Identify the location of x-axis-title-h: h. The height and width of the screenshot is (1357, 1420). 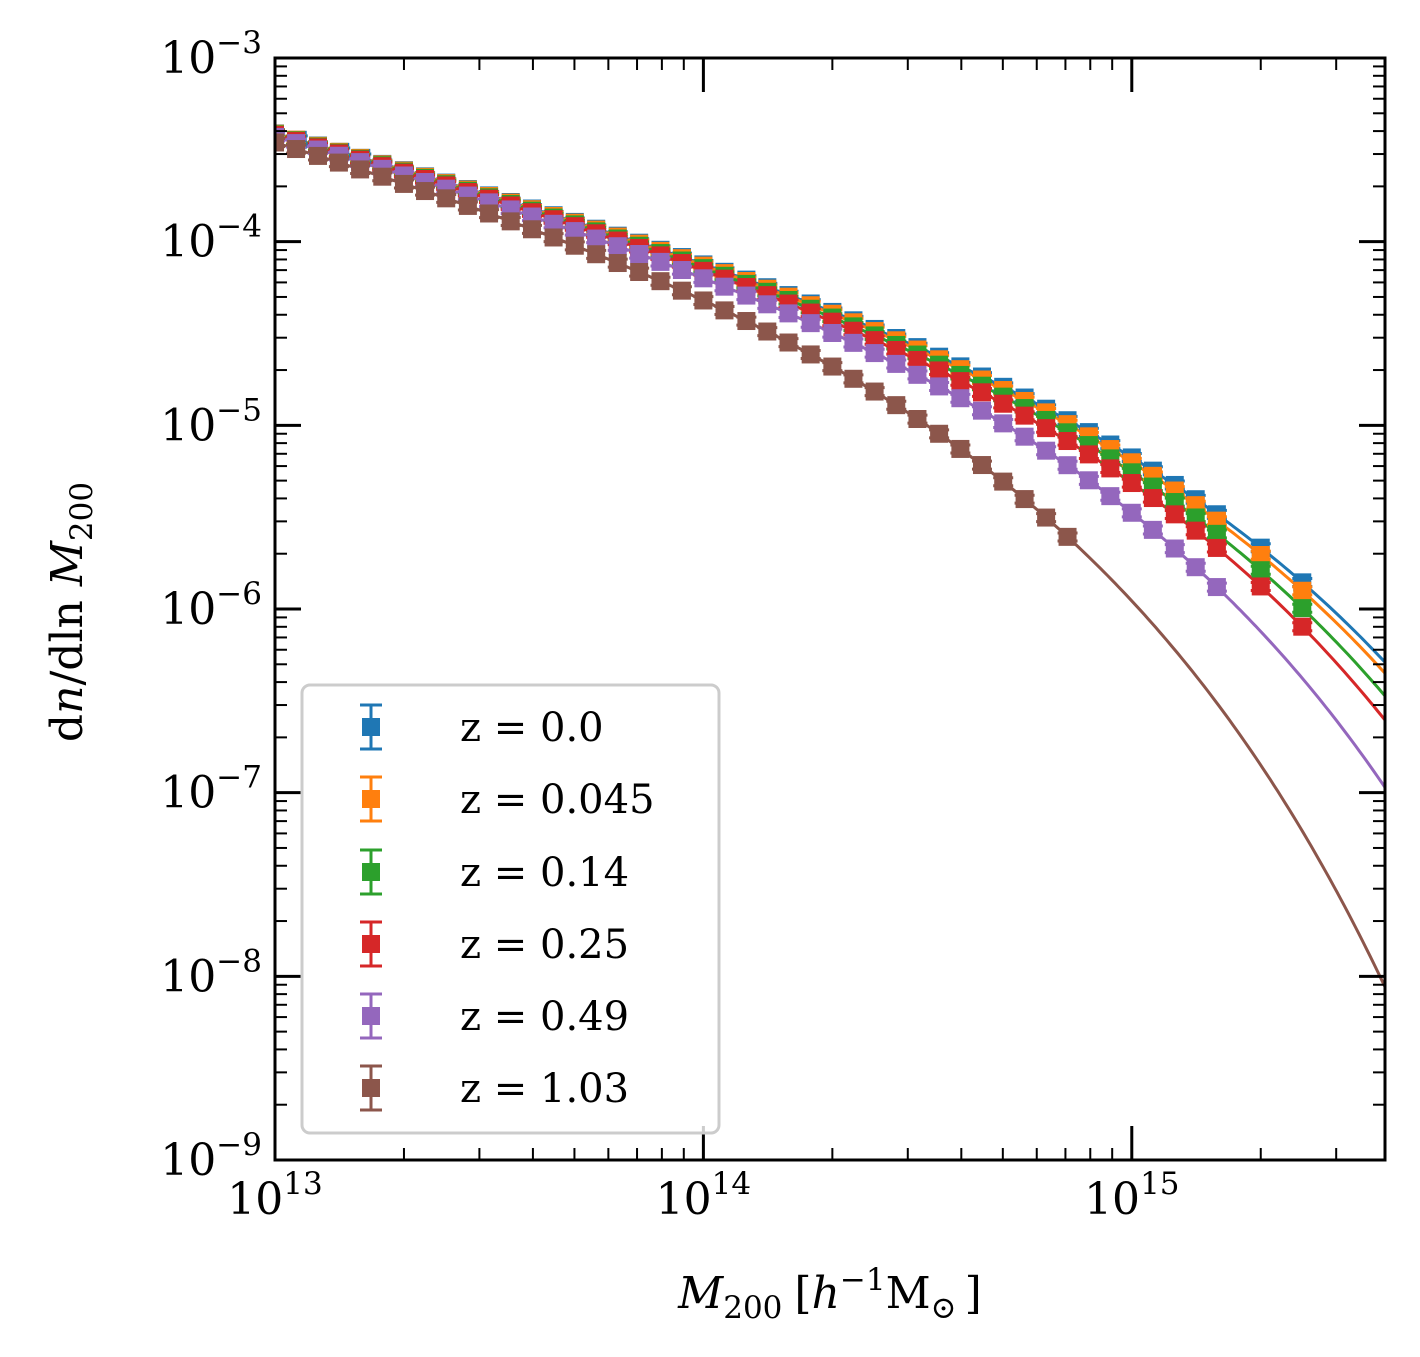
(826, 1293).